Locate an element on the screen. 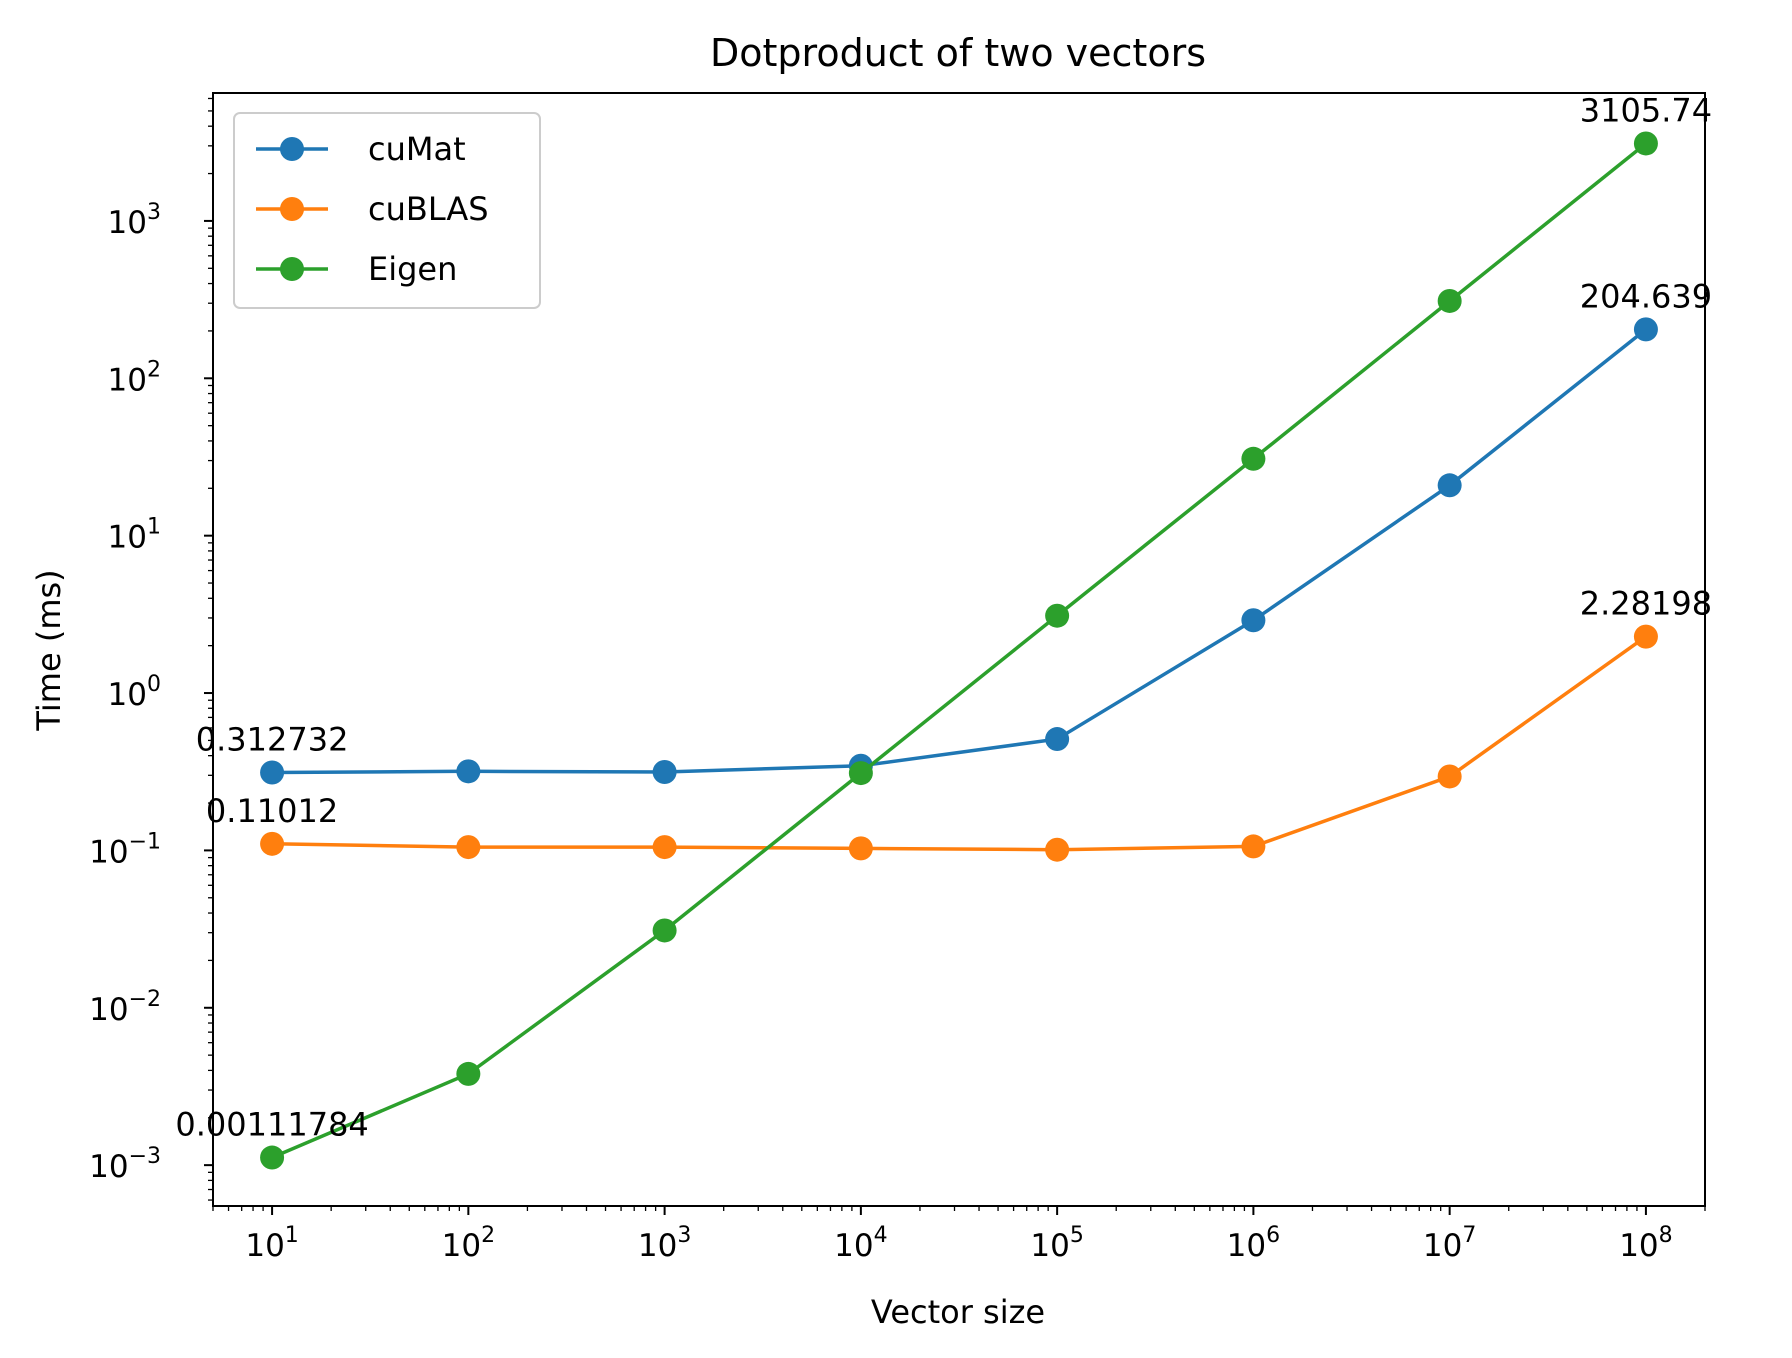 Image resolution: width=1792 pixels, height=1358 pixels. y-tick-label: 10¹ is located at coordinates (134, 535).